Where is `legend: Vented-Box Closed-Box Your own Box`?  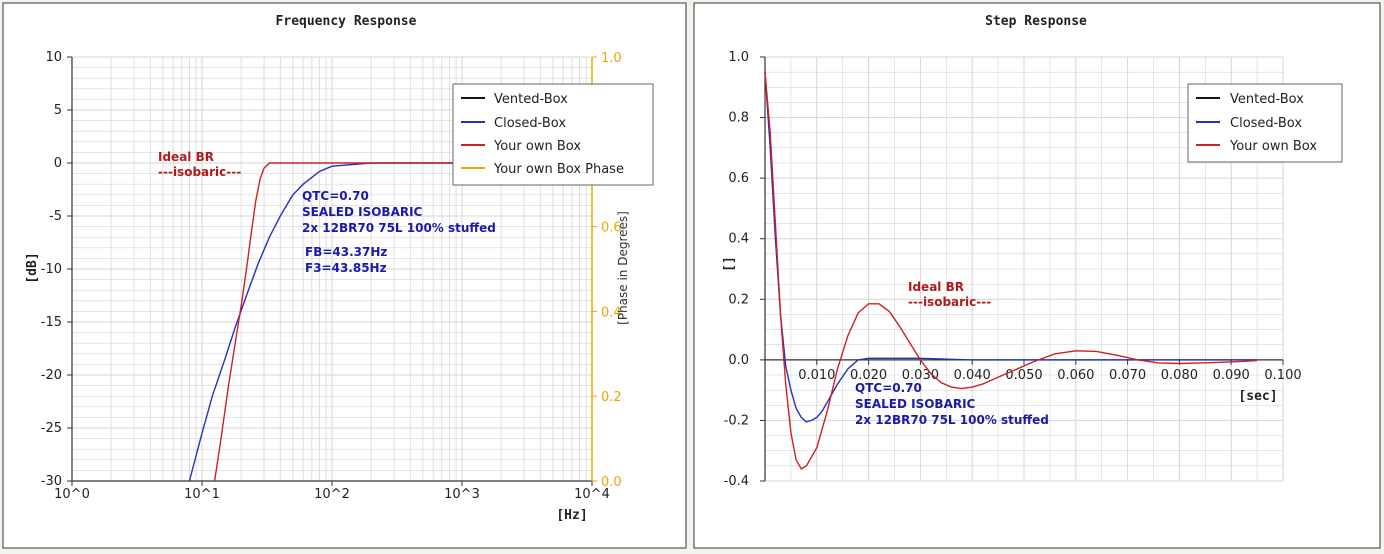
legend: Vented-Box Closed-Box Your own Box is located at coordinates (1265, 123).